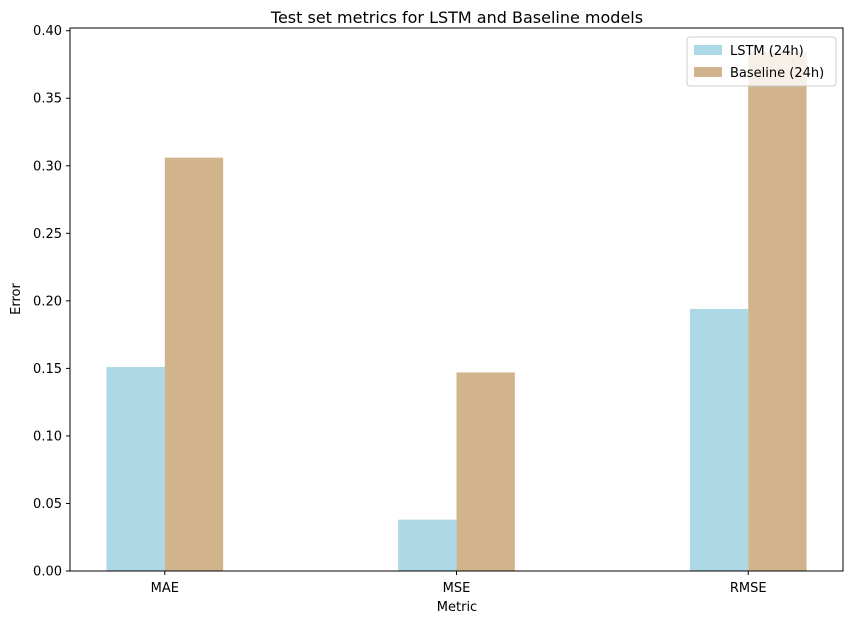  Describe the element at coordinates (135, 469) in the screenshot. I see `bar-lstm-24h-mae` at that location.